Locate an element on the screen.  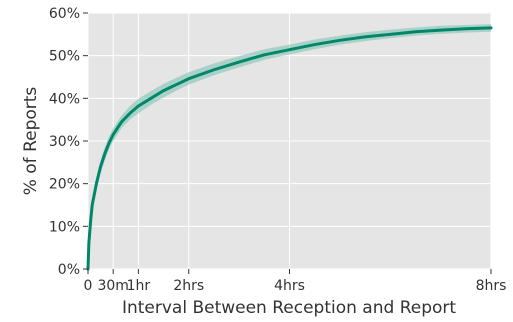
y-tick-label: 50% is located at coordinates (64, 57).